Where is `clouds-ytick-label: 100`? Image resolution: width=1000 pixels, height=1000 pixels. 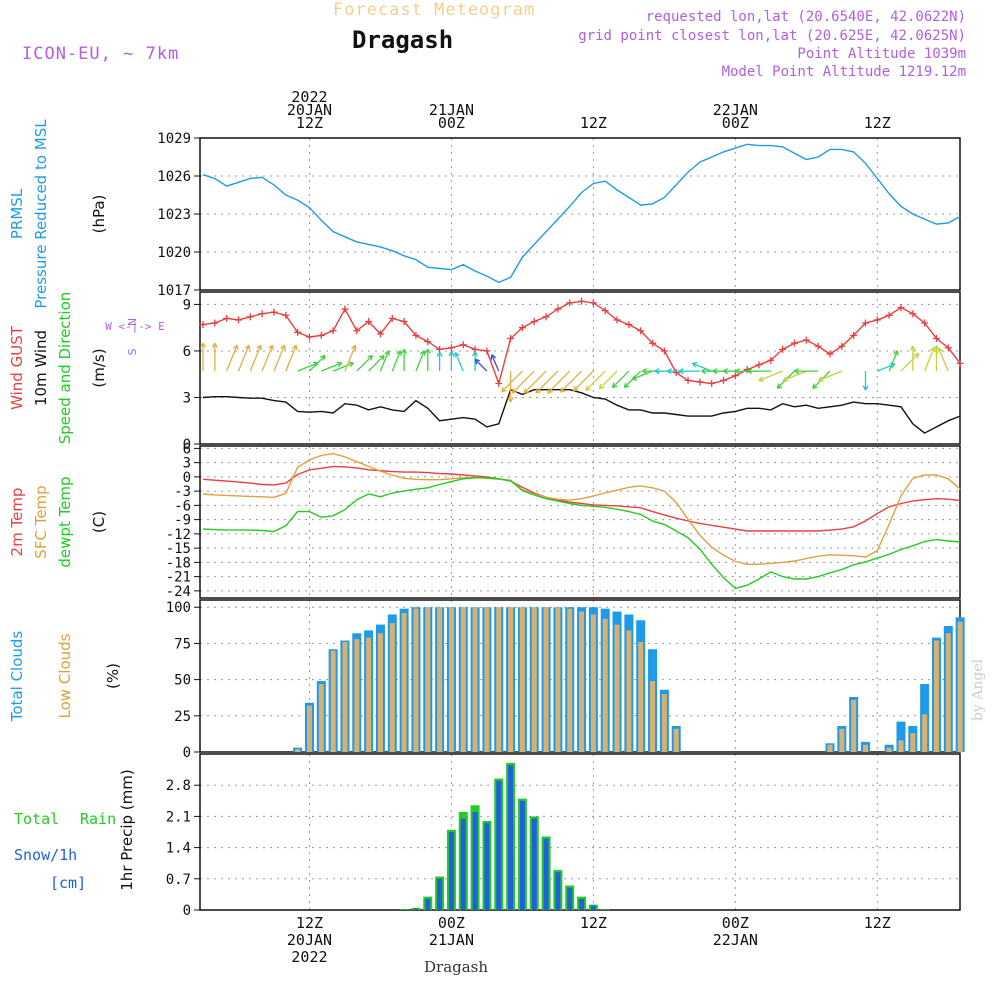 clouds-ytick-label: 100 is located at coordinates (178, 608).